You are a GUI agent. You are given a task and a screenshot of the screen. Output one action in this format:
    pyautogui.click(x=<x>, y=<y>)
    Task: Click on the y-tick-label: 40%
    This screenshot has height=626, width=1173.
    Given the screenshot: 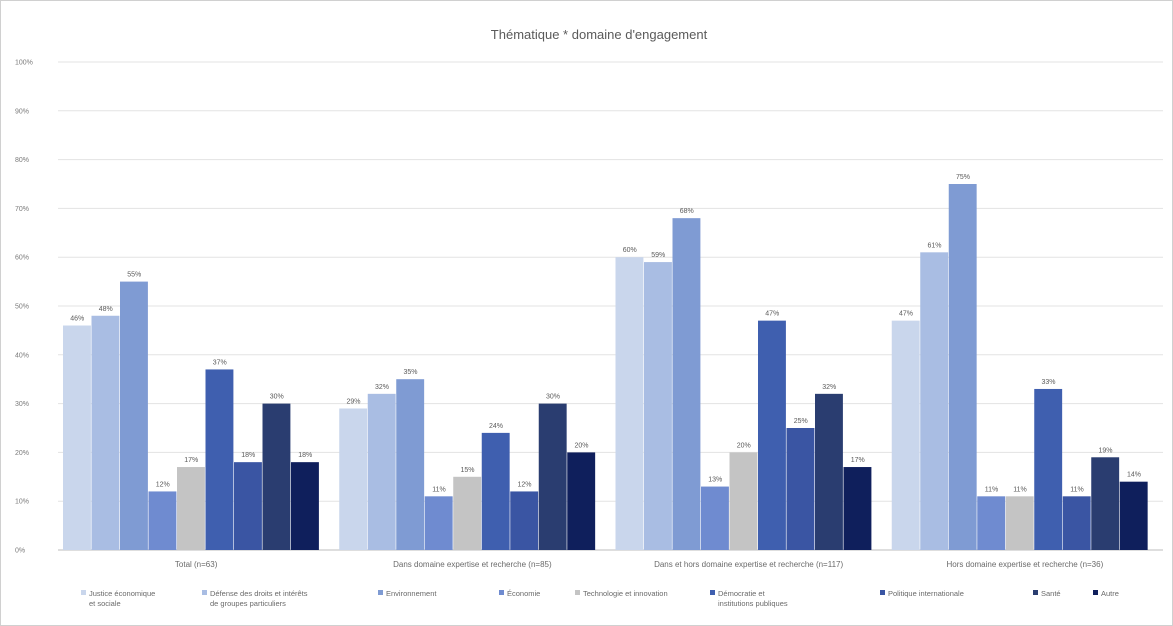 What is the action you would take?
    pyautogui.click(x=22, y=355)
    